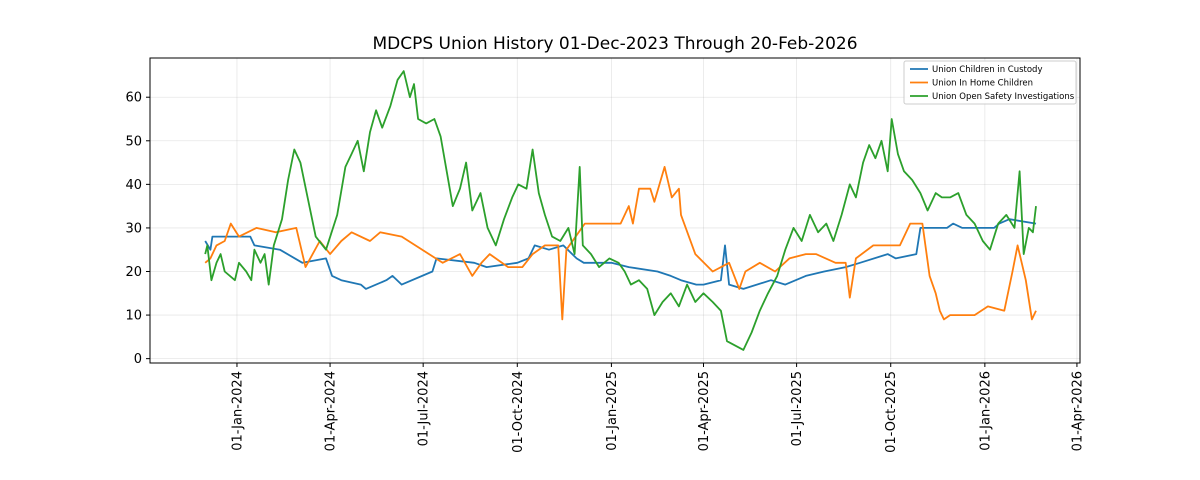  I want to click on x-tick-label: 01-Oct-2025, so click(891, 412).